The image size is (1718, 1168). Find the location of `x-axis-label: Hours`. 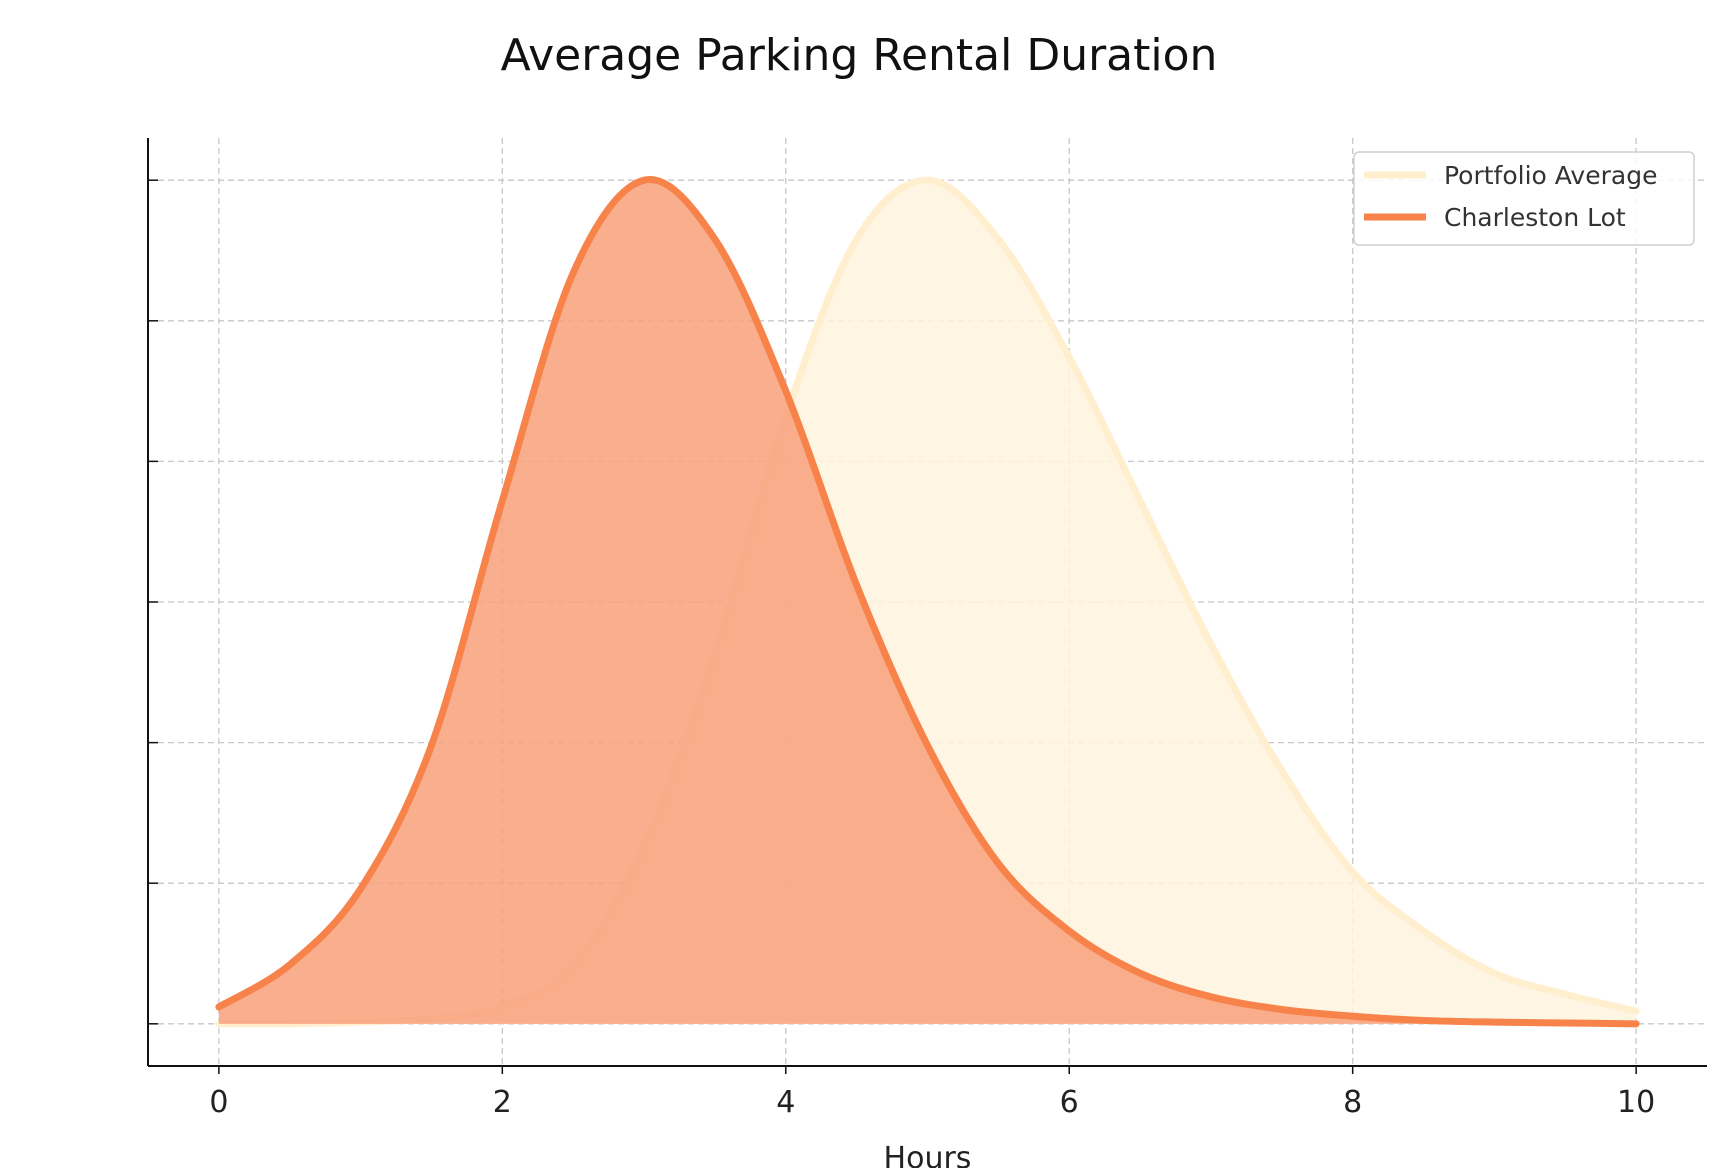

x-axis-label: Hours is located at coordinates (928, 1154).